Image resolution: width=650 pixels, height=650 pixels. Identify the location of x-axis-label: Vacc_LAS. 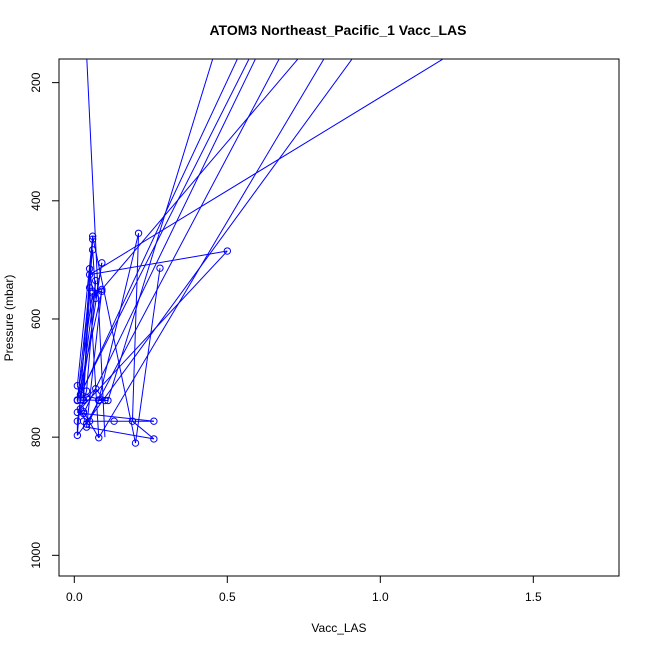
(338, 628).